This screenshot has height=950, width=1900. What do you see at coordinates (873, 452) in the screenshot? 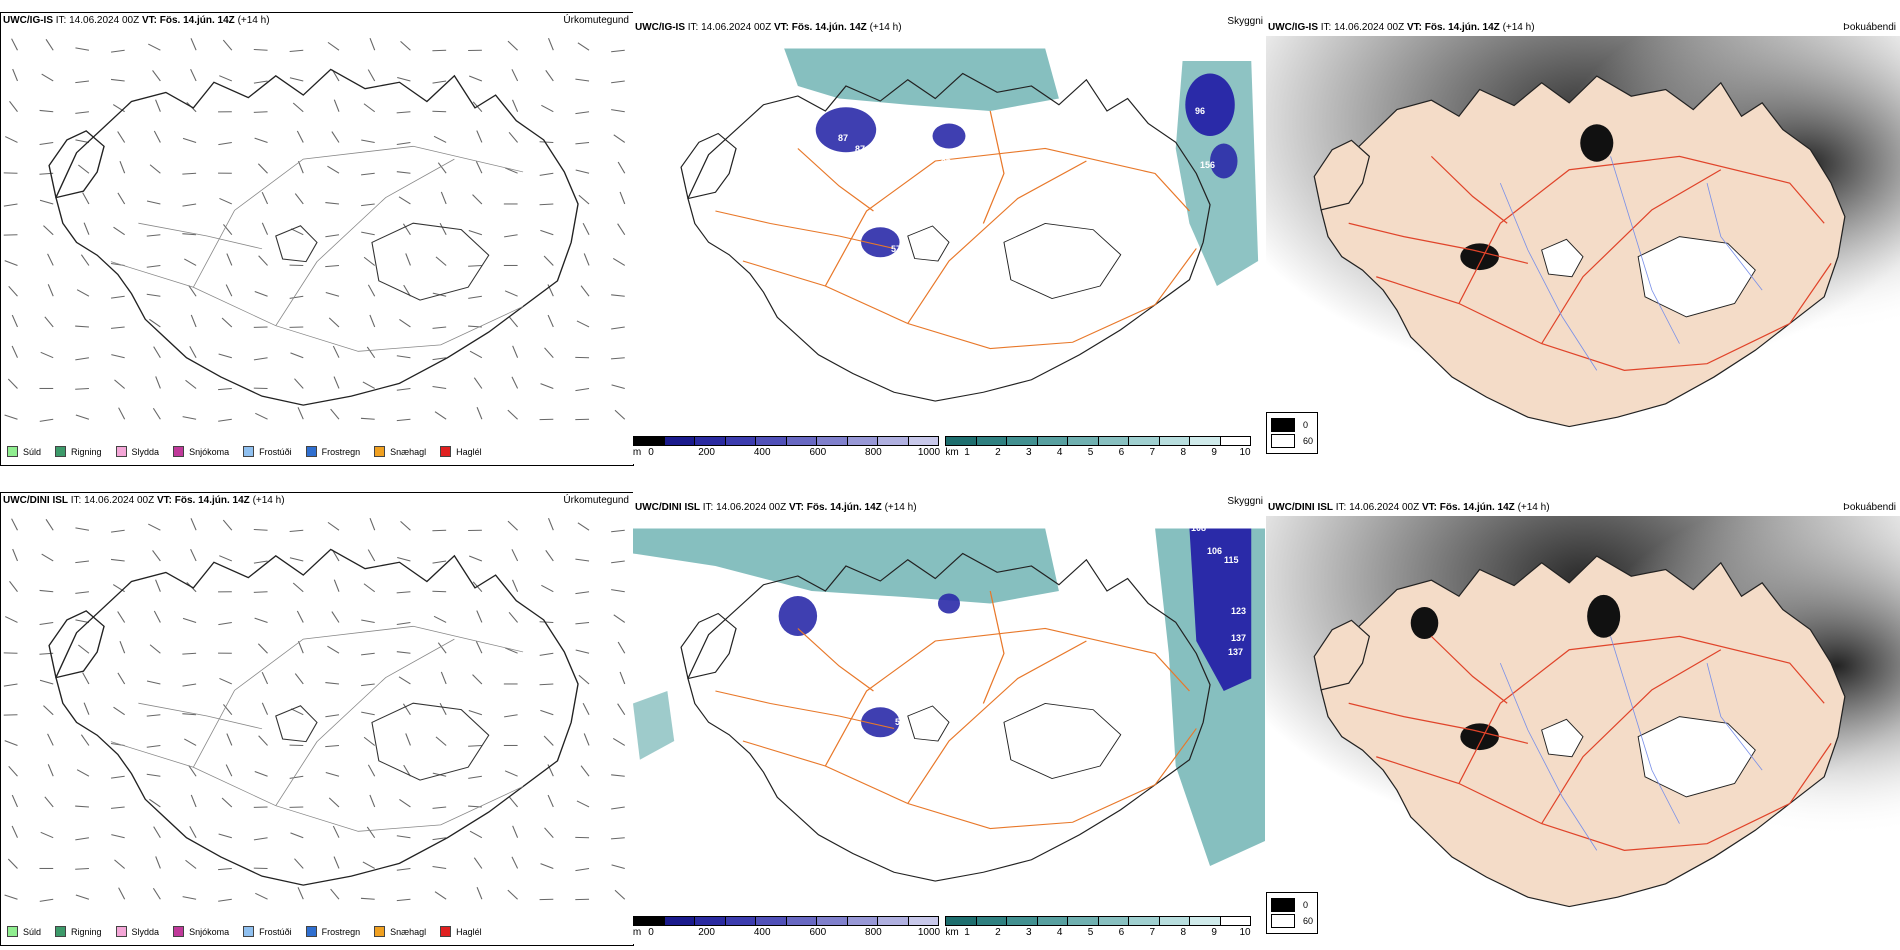
I see `colorbar-tick: 800` at bounding box center [873, 452].